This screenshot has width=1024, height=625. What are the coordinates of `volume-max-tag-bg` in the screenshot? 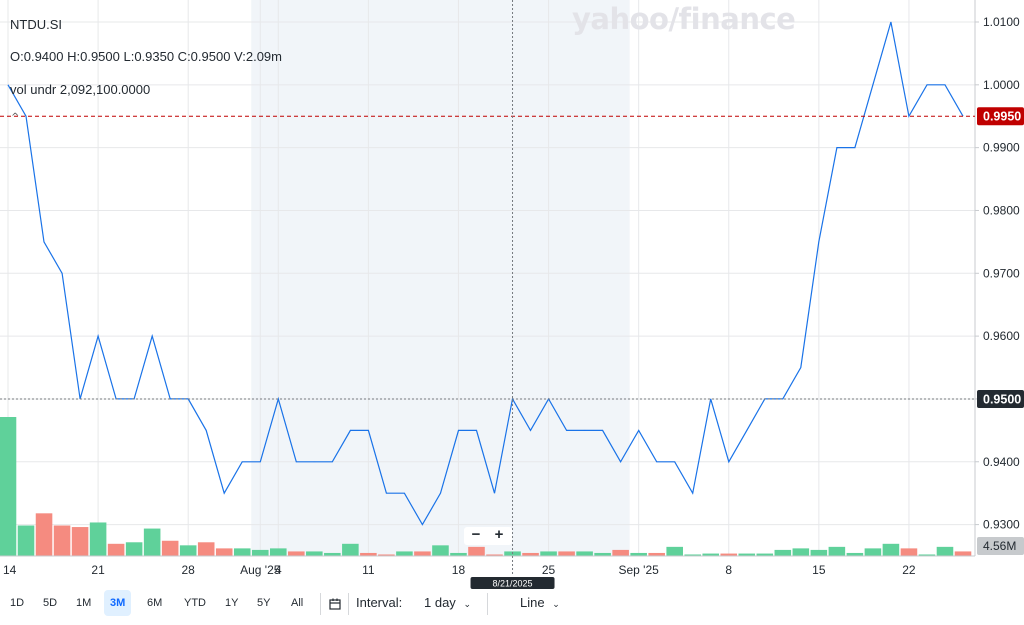 It's located at (1000, 546).